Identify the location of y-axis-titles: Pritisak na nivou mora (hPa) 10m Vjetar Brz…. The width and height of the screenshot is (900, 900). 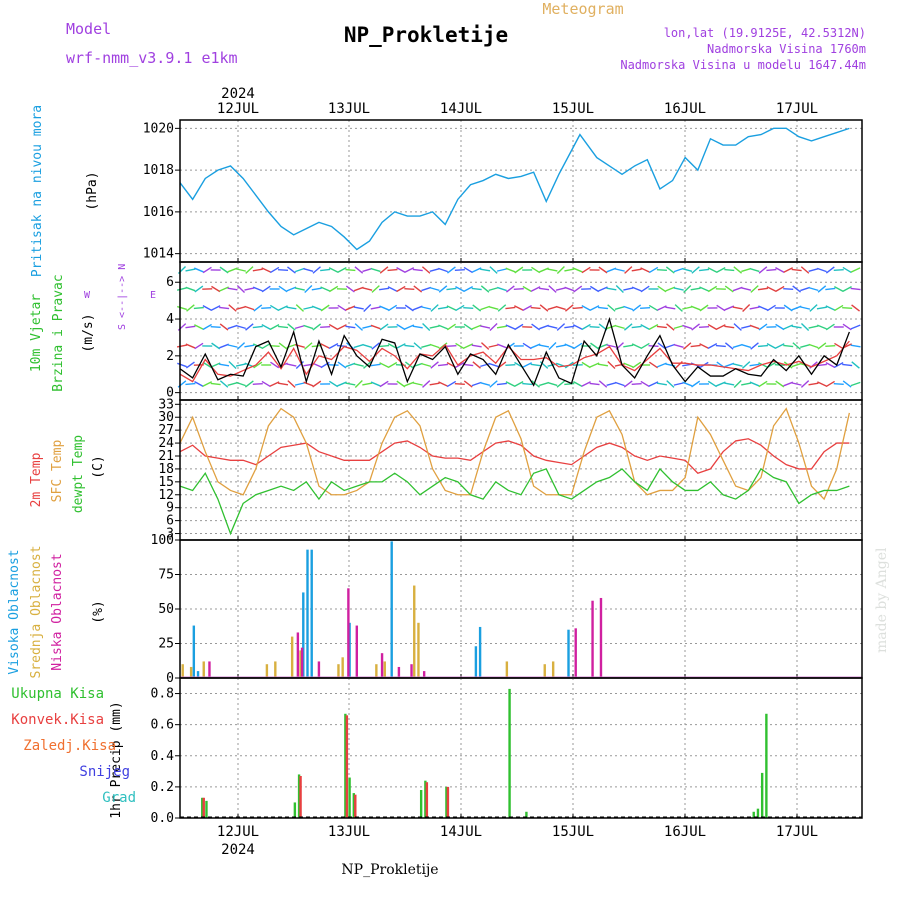
(71, 462).